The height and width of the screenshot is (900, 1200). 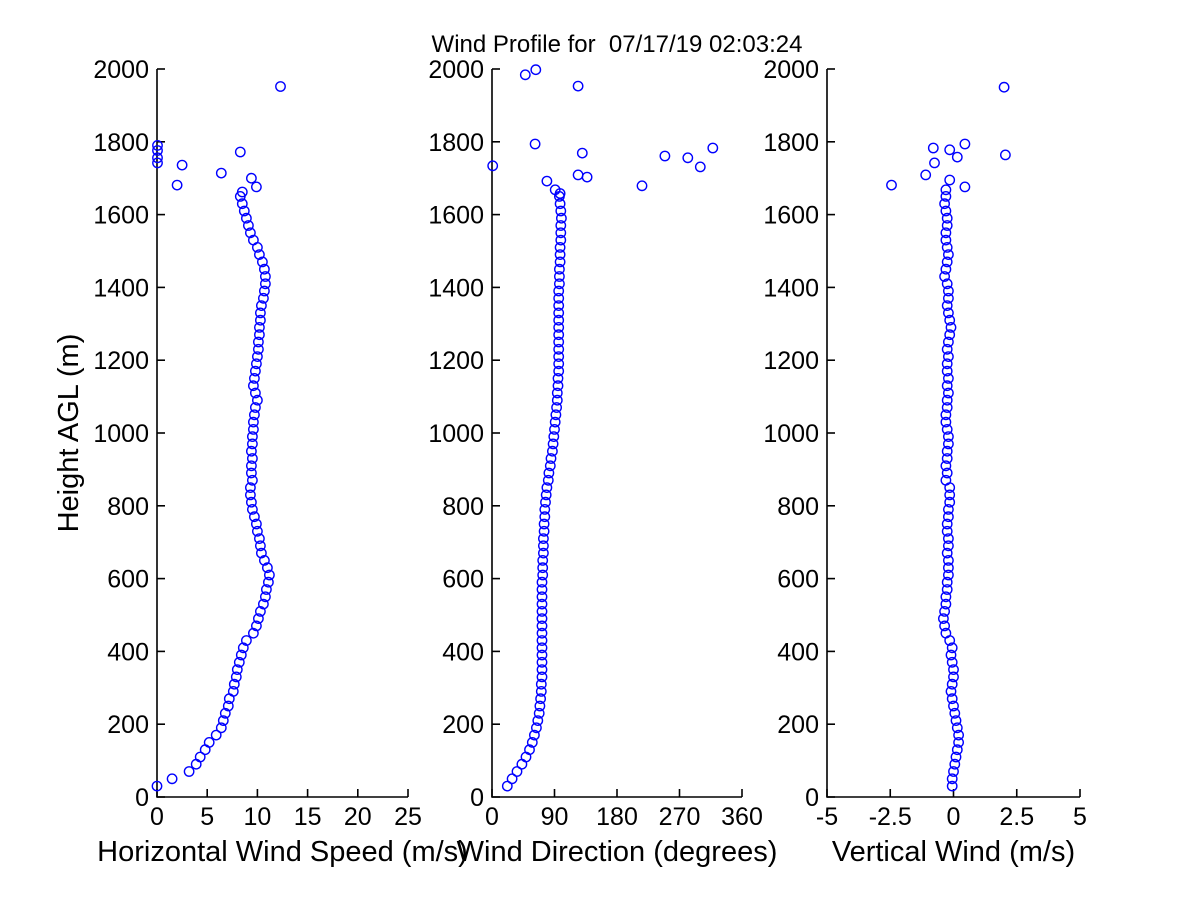 What do you see at coordinates (128, 652) in the screenshot?
I see `y-tick-label: 400` at bounding box center [128, 652].